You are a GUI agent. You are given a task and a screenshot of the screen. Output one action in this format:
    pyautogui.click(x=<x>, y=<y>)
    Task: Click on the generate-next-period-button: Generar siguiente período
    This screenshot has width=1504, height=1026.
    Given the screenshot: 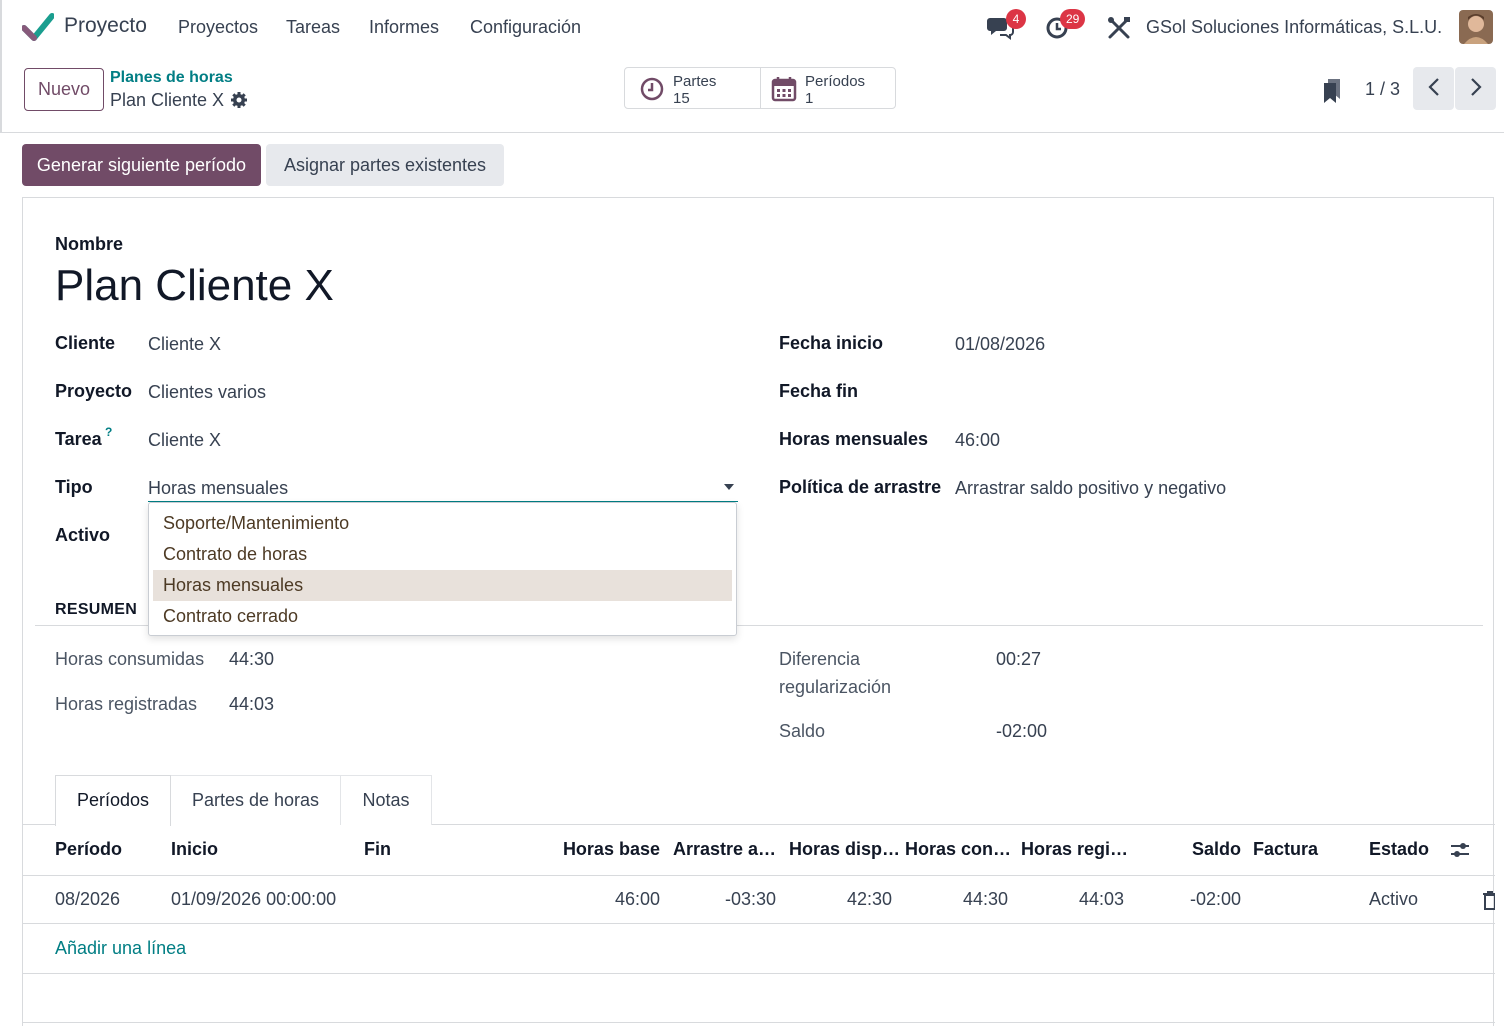 What is the action you would take?
    pyautogui.click(x=141, y=165)
    